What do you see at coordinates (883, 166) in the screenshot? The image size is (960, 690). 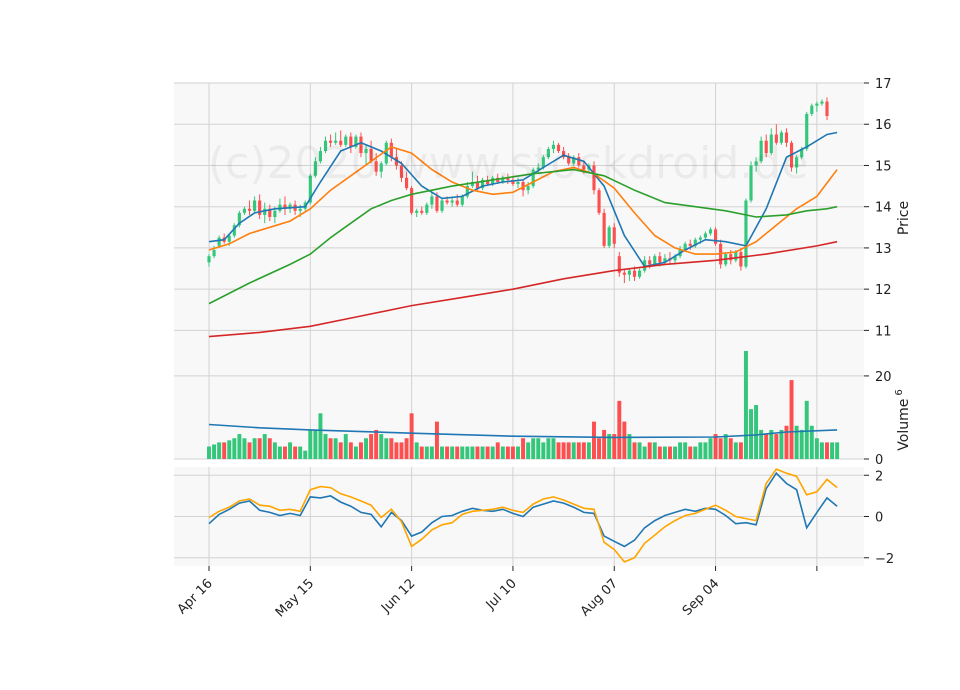 I see `price-tick-label: 15` at bounding box center [883, 166].